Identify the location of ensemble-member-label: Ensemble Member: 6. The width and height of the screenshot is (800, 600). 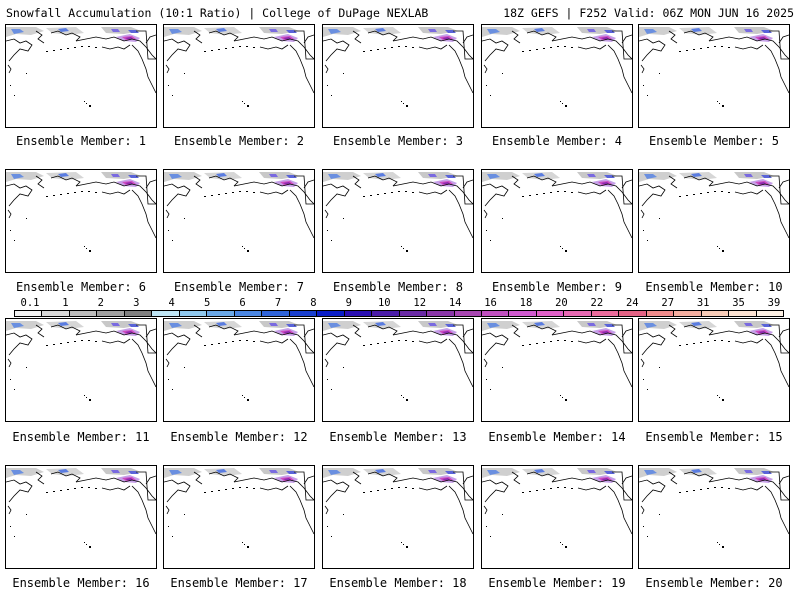
(81, 287).